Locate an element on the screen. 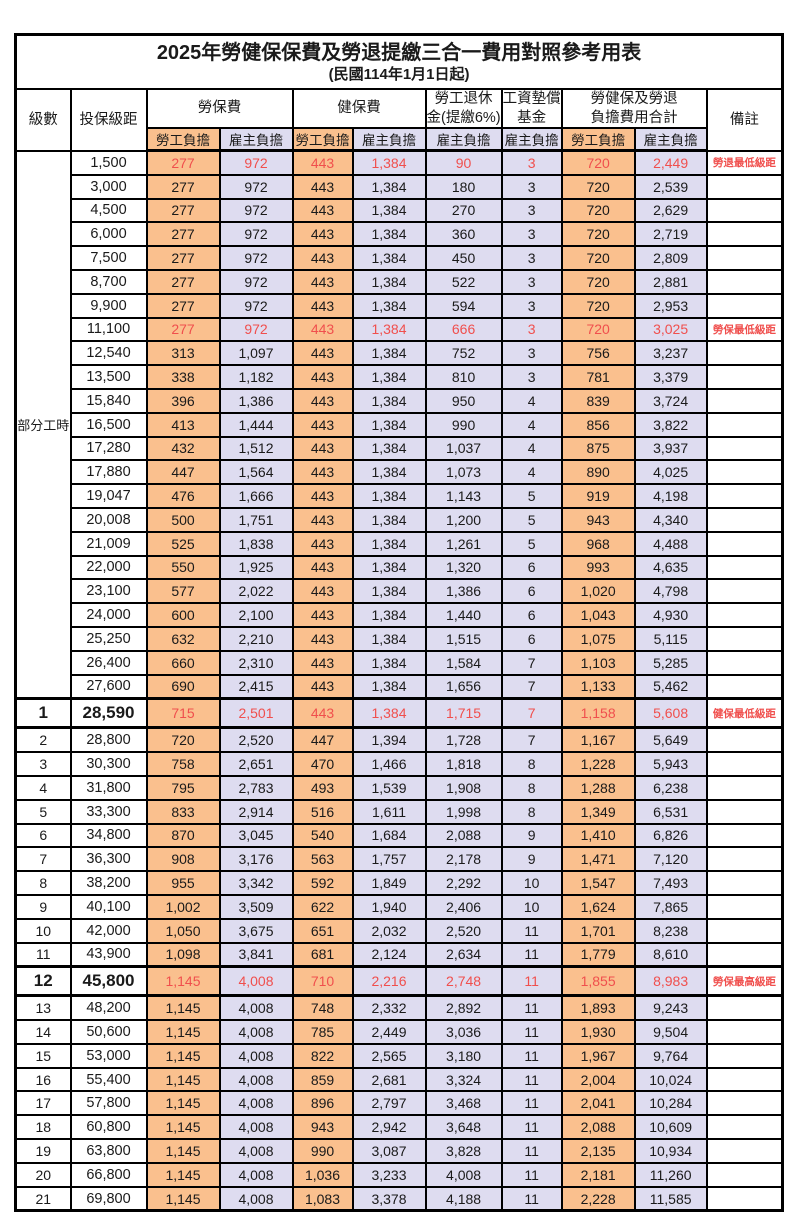 The image size is (791, 1212). value-cell: 4,008 is located at coordinates (256, 1055).